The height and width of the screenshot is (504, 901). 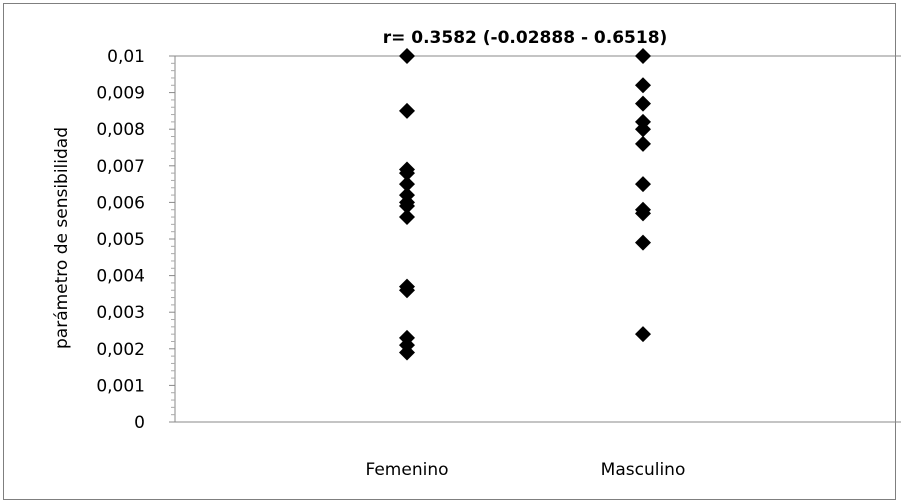 I want to click on y-tick-label: 0, so click(x=139, y=423).